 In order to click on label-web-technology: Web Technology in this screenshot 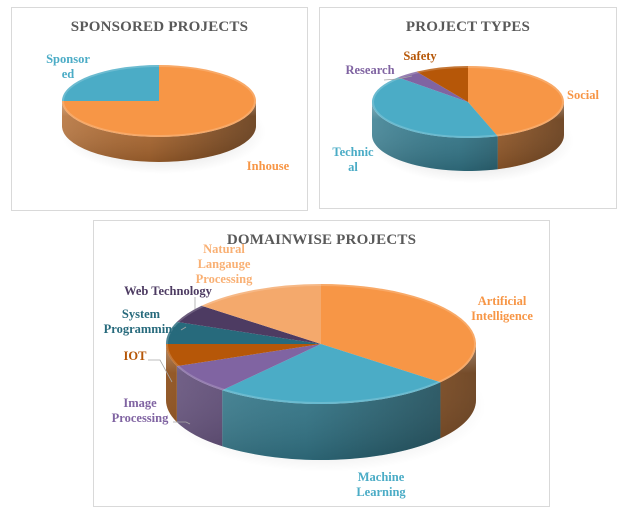, I will do `click(168, 291)`.